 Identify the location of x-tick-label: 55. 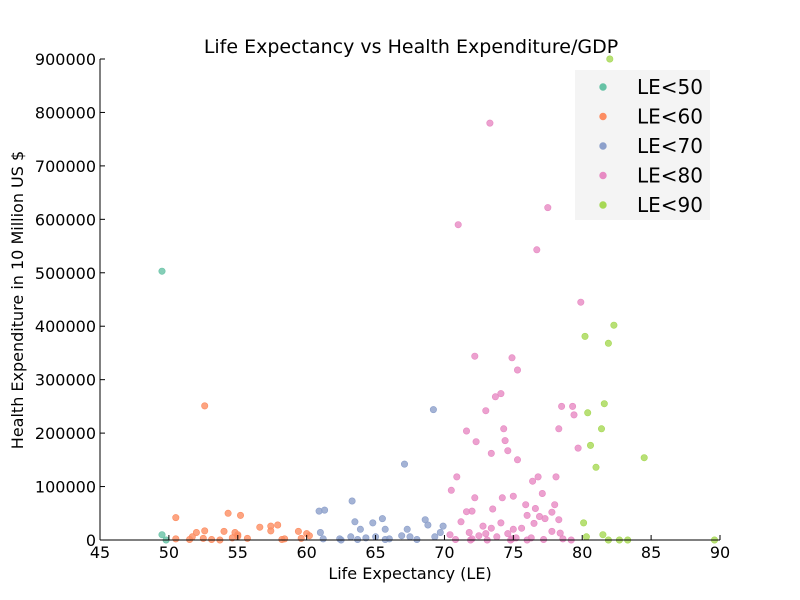
(238, 552).